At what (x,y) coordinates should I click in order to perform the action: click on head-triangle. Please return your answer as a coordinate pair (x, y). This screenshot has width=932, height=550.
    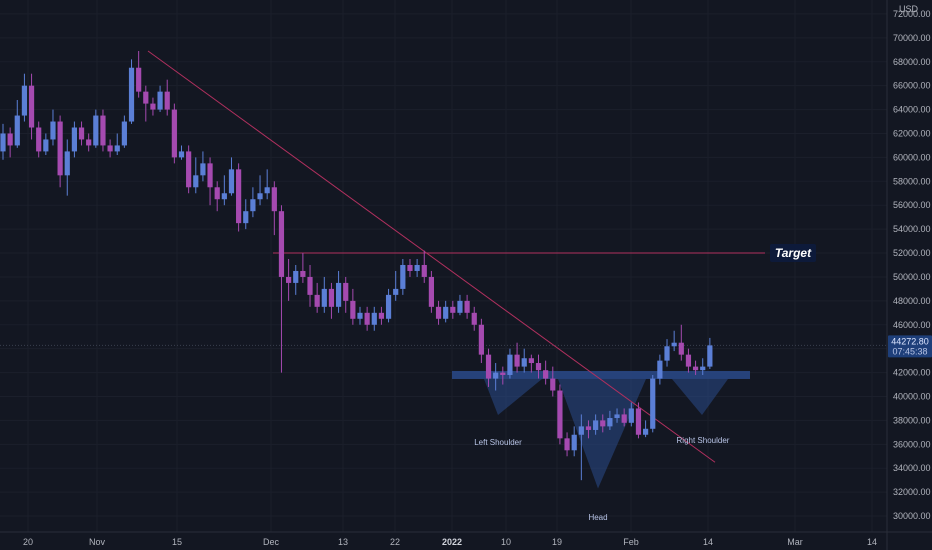
    Looking at the image, I should click on (602, 433).